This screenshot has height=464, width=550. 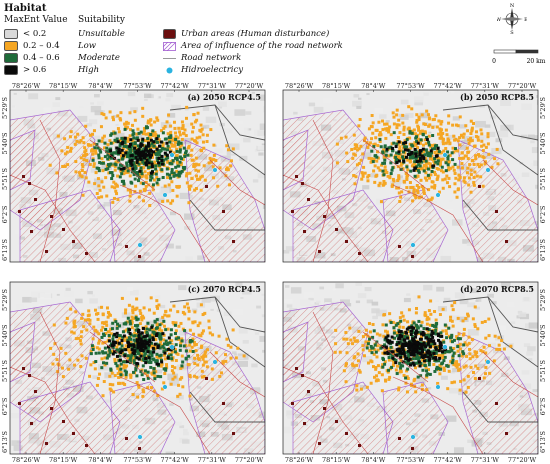 What do you see at coordinates (137, 86) in the screenshot?
I see `x-tick-label: 77°53'W` at bounding box center [137, 86].